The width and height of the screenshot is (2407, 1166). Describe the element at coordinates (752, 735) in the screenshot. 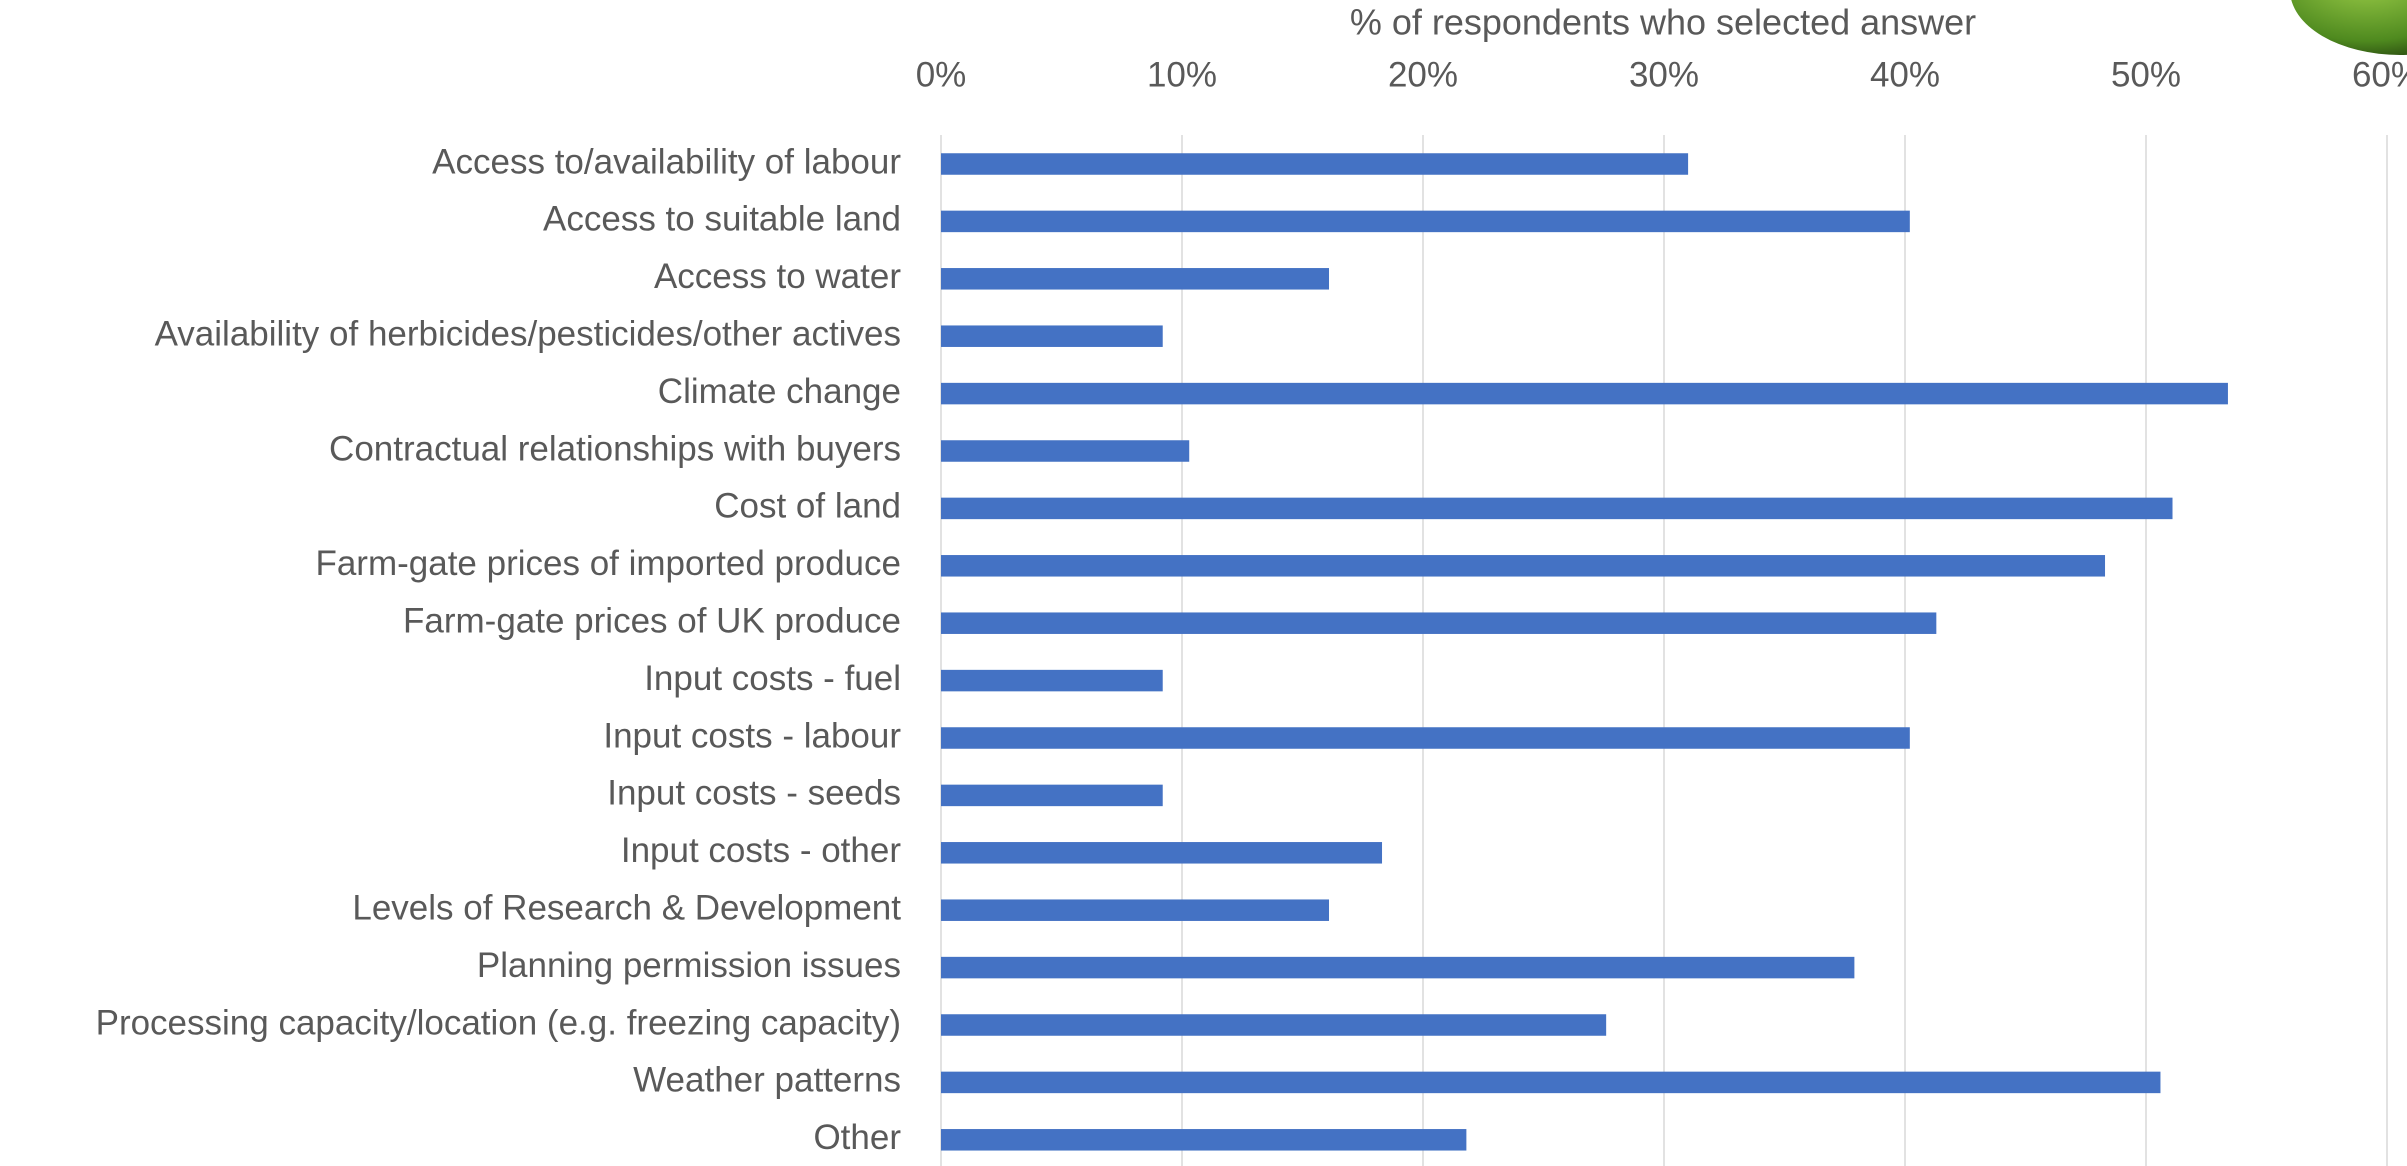

I see `y-tick-label: Input costs - labour` at that location.